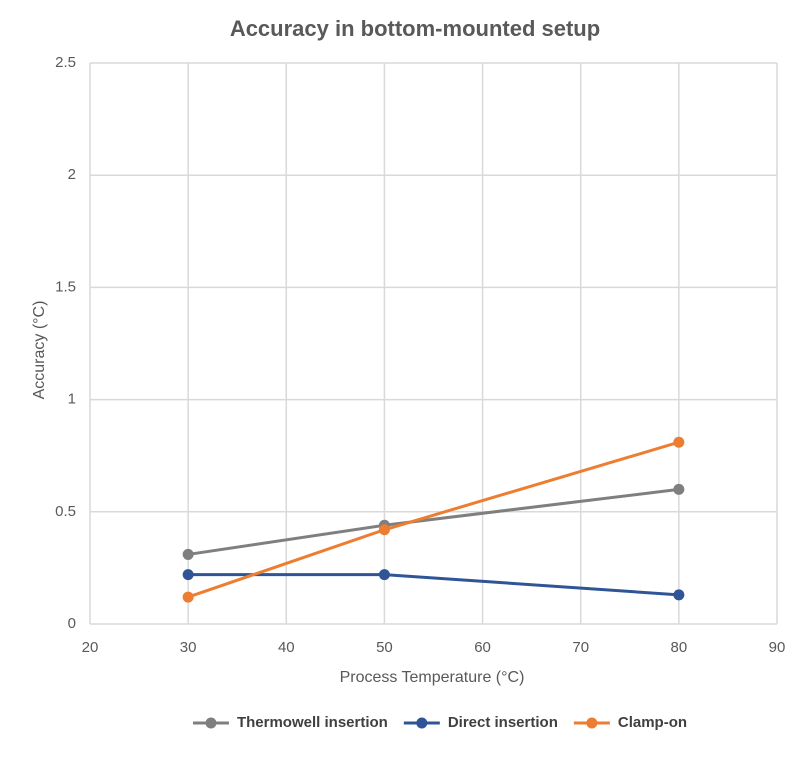 The height and width of the screenshot is (759, 810). I want to click on chart-title: Accuracy in bottom-mounted setup, so click(415, 28).